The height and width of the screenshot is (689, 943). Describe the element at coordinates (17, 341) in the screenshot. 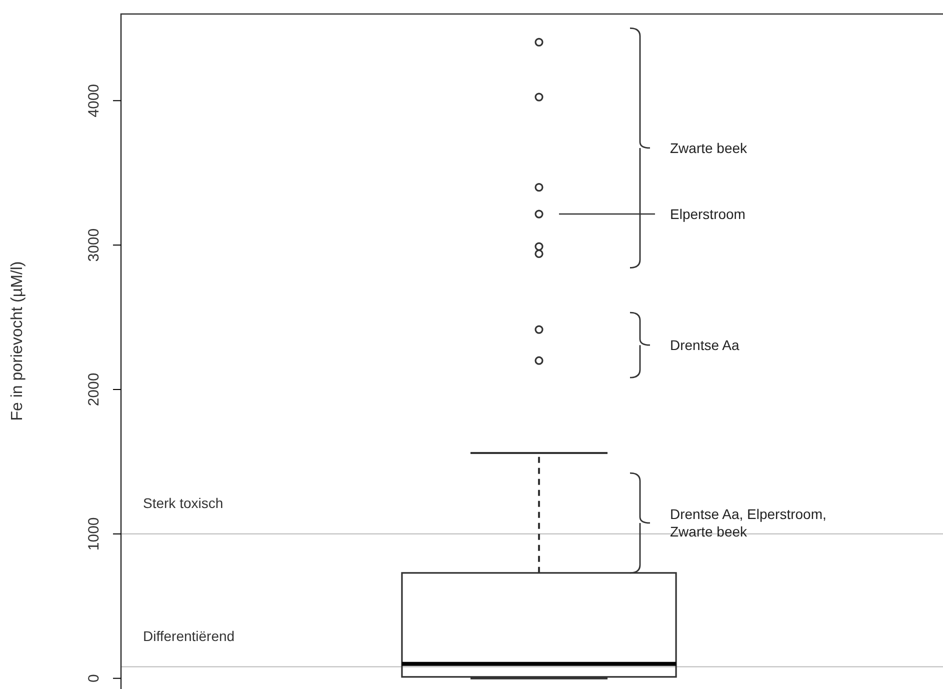

I see `y-axis-title: Fe in porievocht (µM/l)` at that location.